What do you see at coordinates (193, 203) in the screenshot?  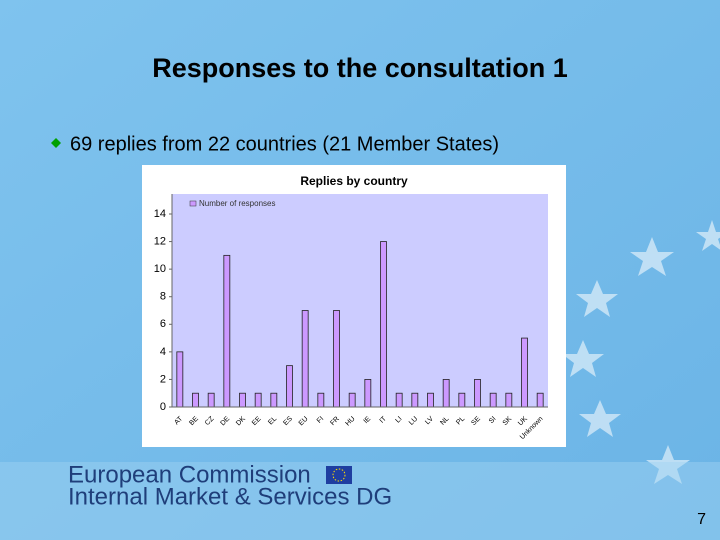 I see `legend-swatch` at bounding box center [193, 203].